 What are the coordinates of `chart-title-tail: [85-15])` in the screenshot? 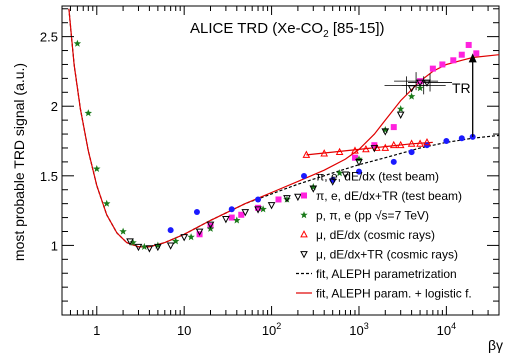 It's located at (357, 28).